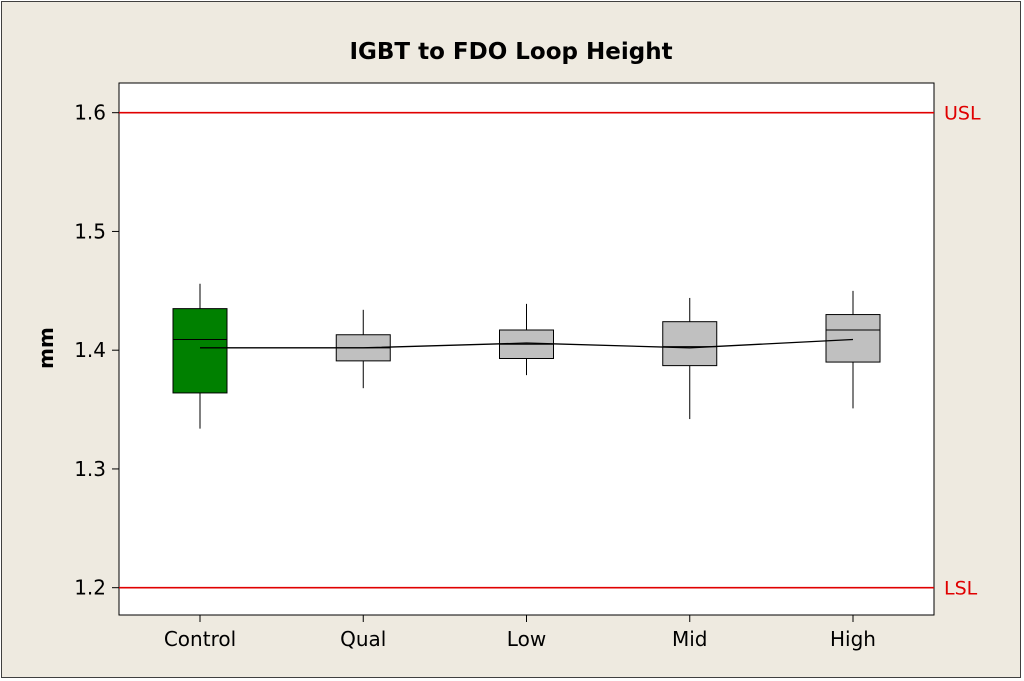  Describe the element at coordinates (526, 339) in the screenshot. I see `box-low` at that location.